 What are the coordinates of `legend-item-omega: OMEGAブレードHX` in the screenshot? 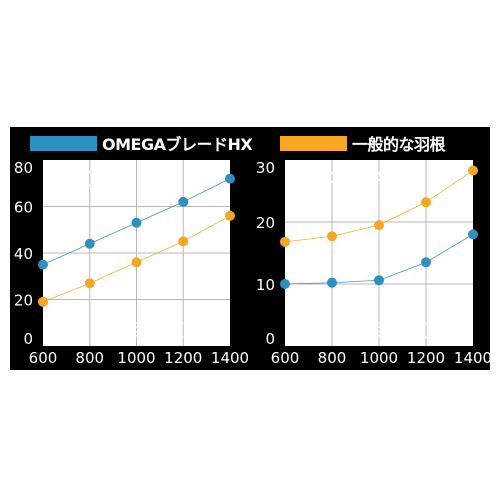 It's located at (141, 143).